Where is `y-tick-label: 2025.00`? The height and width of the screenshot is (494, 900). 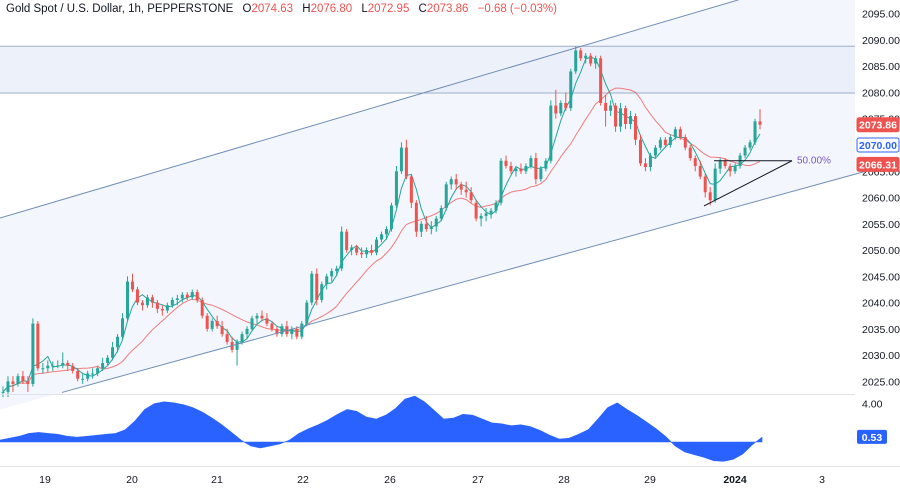
y-tick-label: 2025.00 is located at coordinates (881, 382).